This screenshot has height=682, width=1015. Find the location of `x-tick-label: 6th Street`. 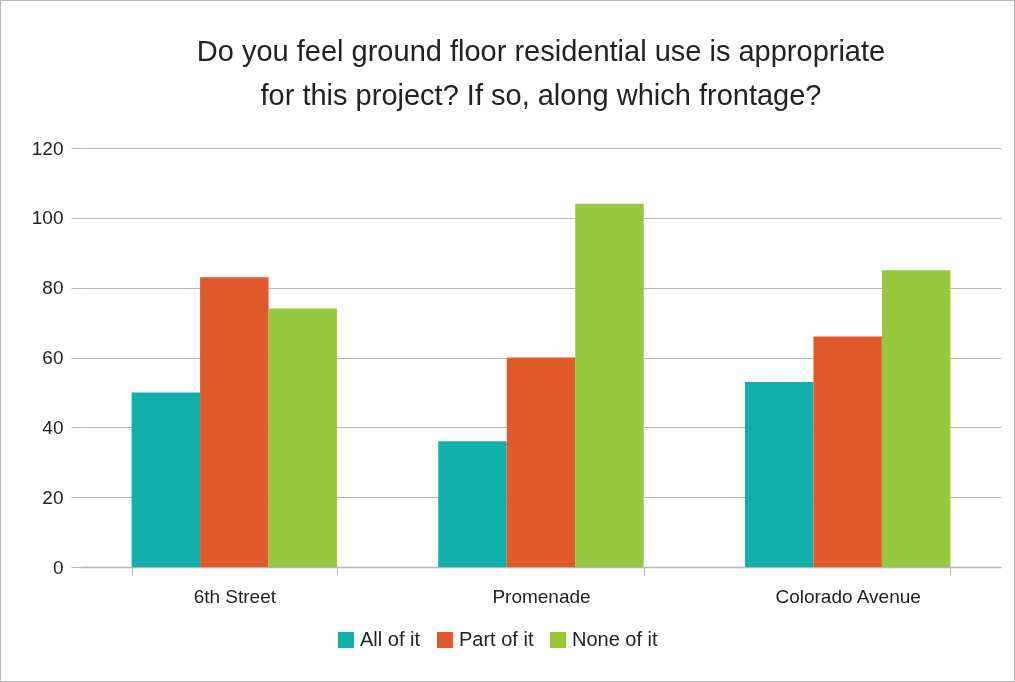

x-tick-label: 6th Street is located at coordinates (235, 596).